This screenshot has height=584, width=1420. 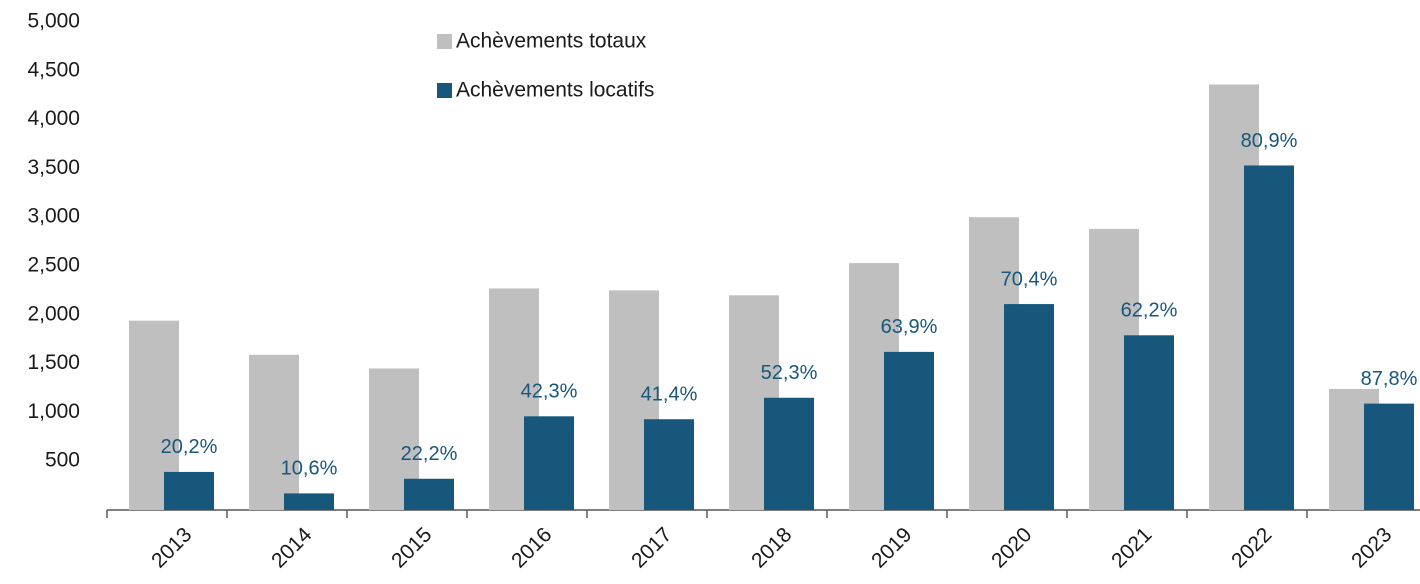 I want to click on percent-label: 87,8%, so click(x=1389, y=379).